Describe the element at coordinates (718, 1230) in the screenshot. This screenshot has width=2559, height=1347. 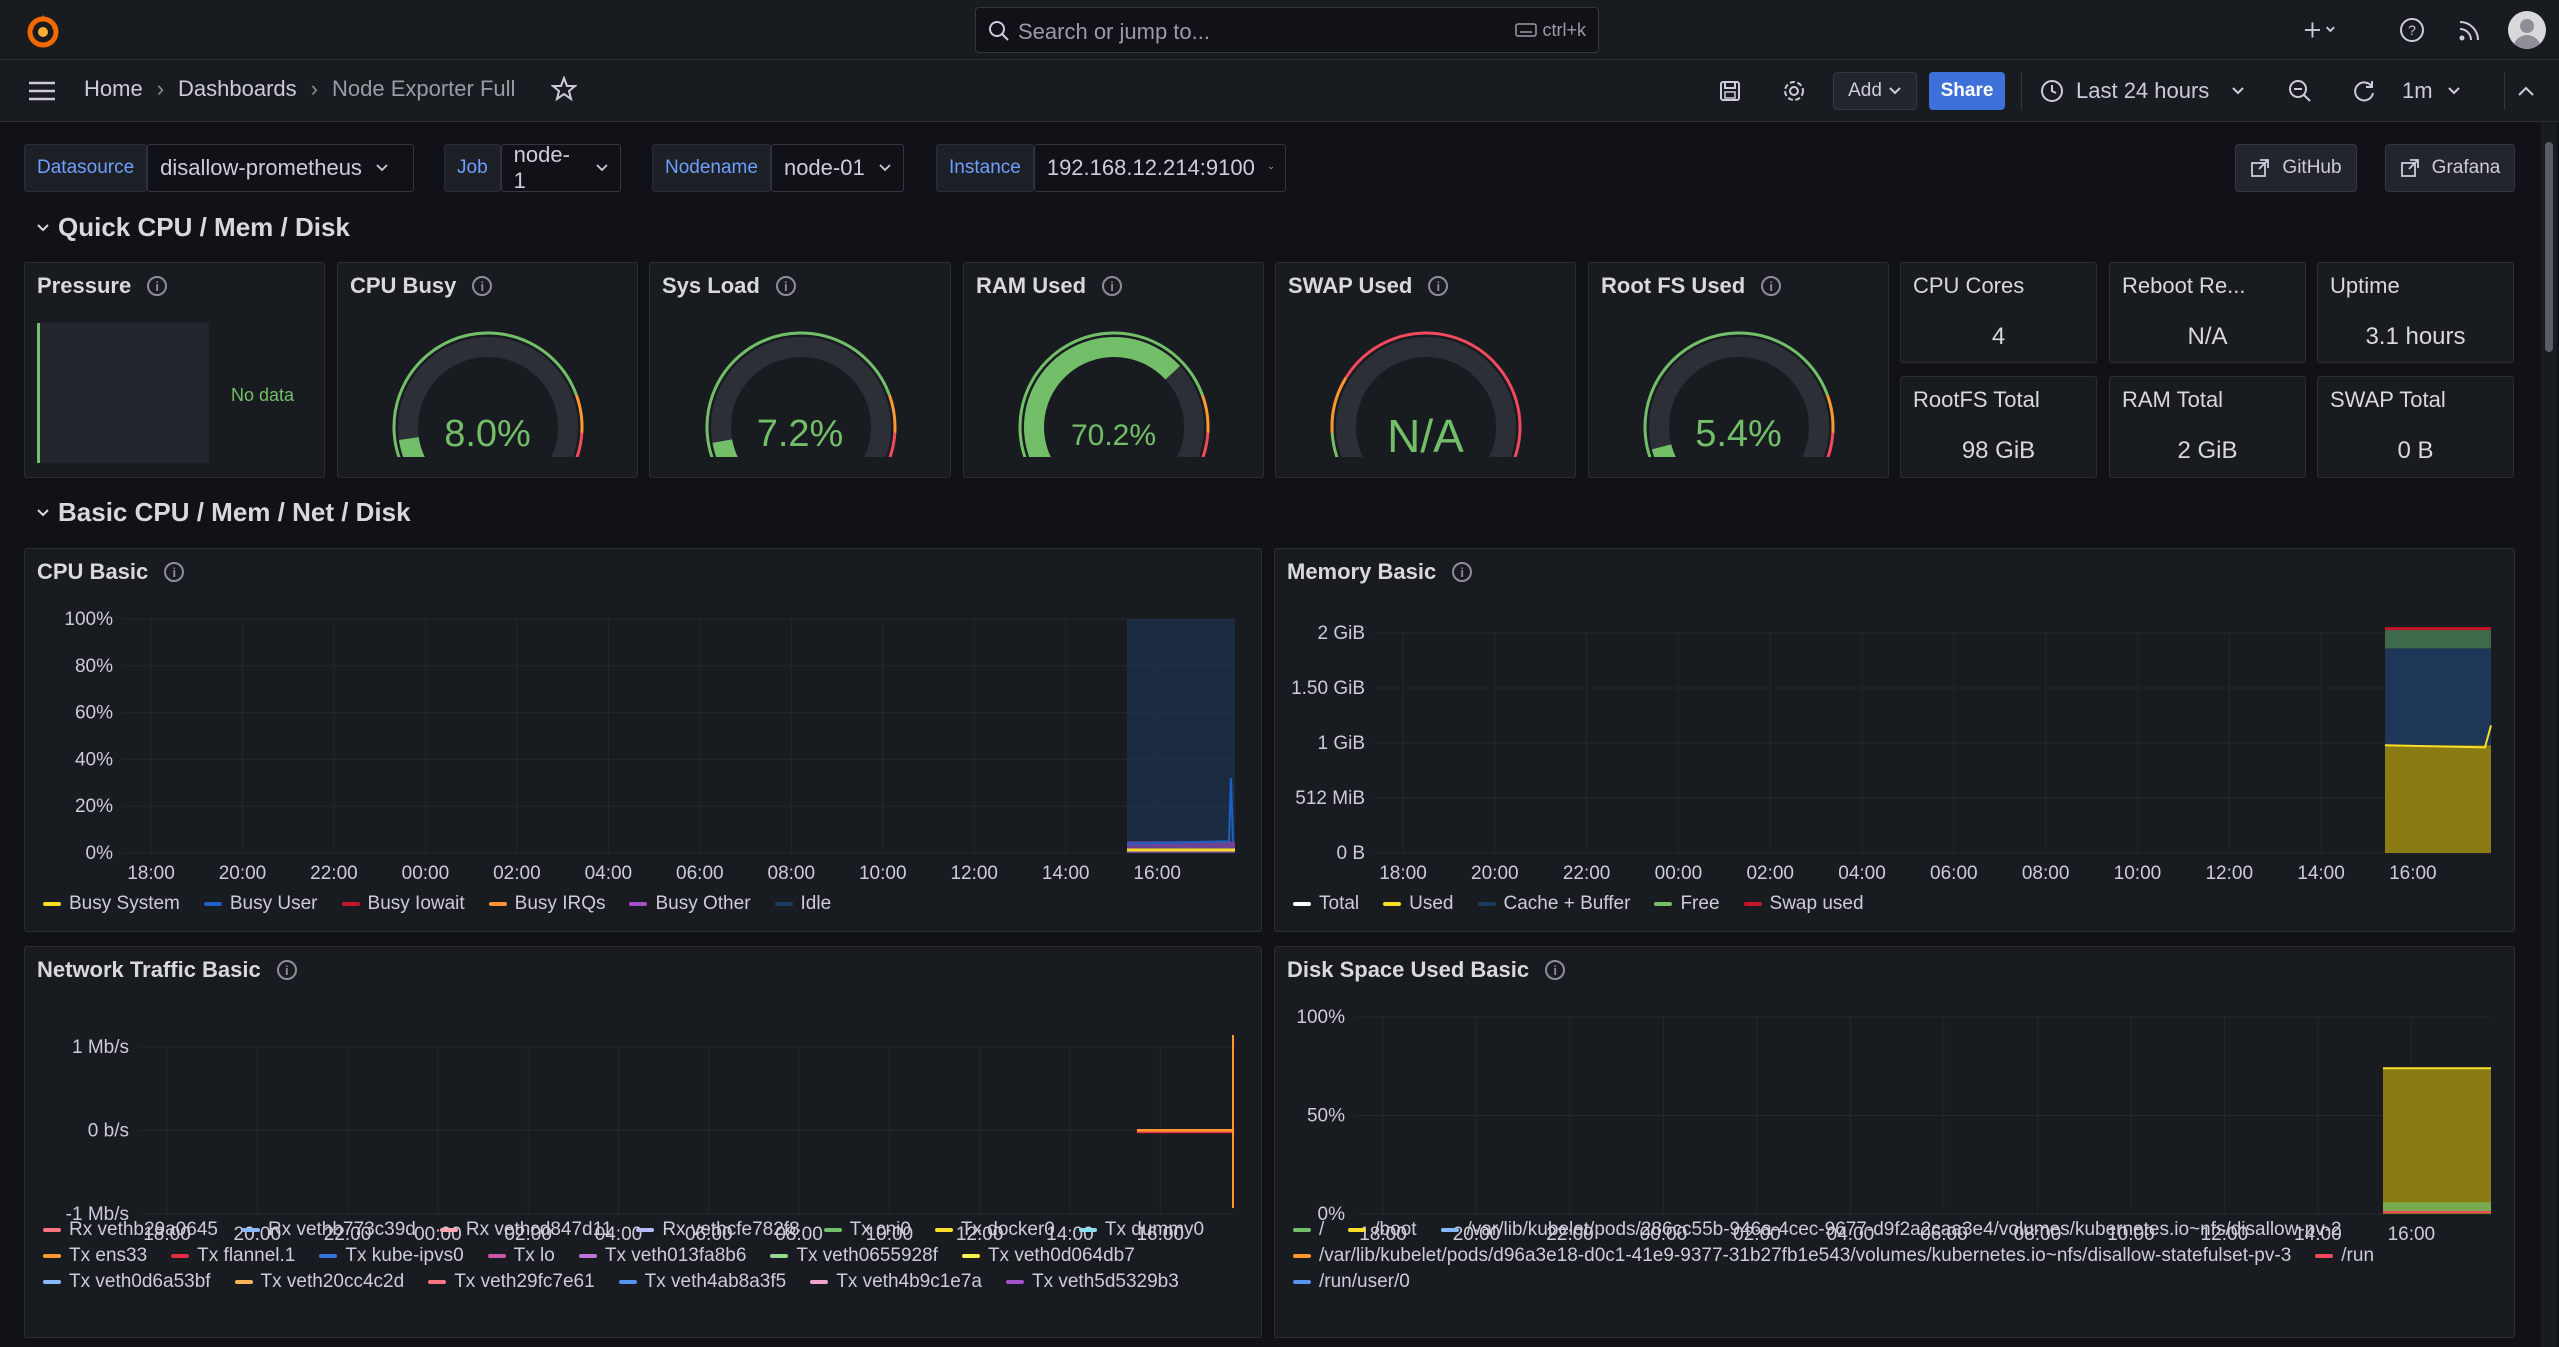
I see `legend-item: Rx vethcfe782f8` at that location.